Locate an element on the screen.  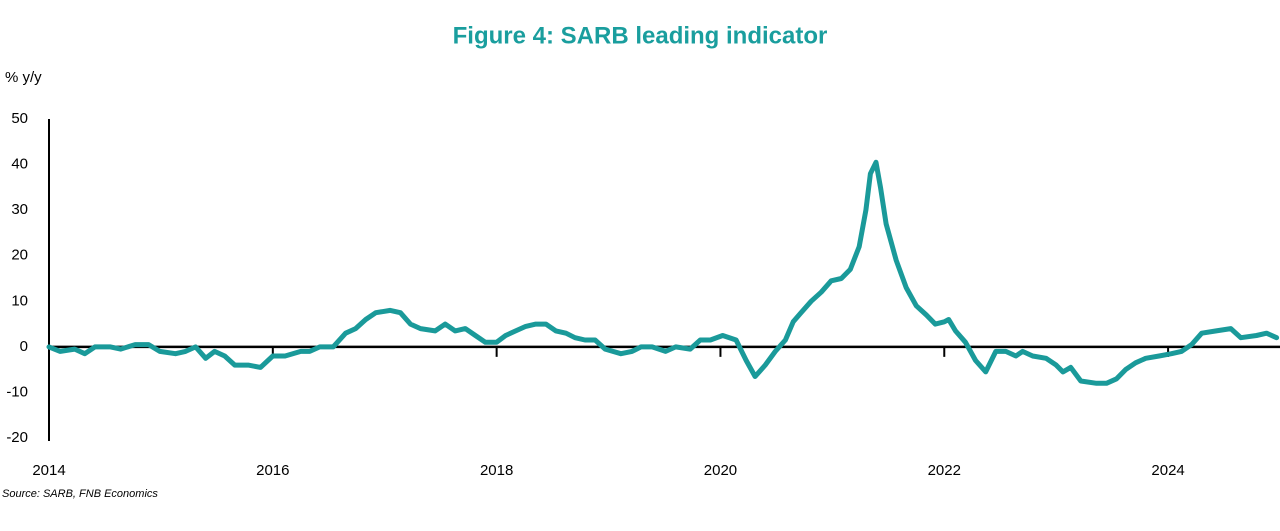
y-tick-label: 20 is located at coordinates (19, 255).